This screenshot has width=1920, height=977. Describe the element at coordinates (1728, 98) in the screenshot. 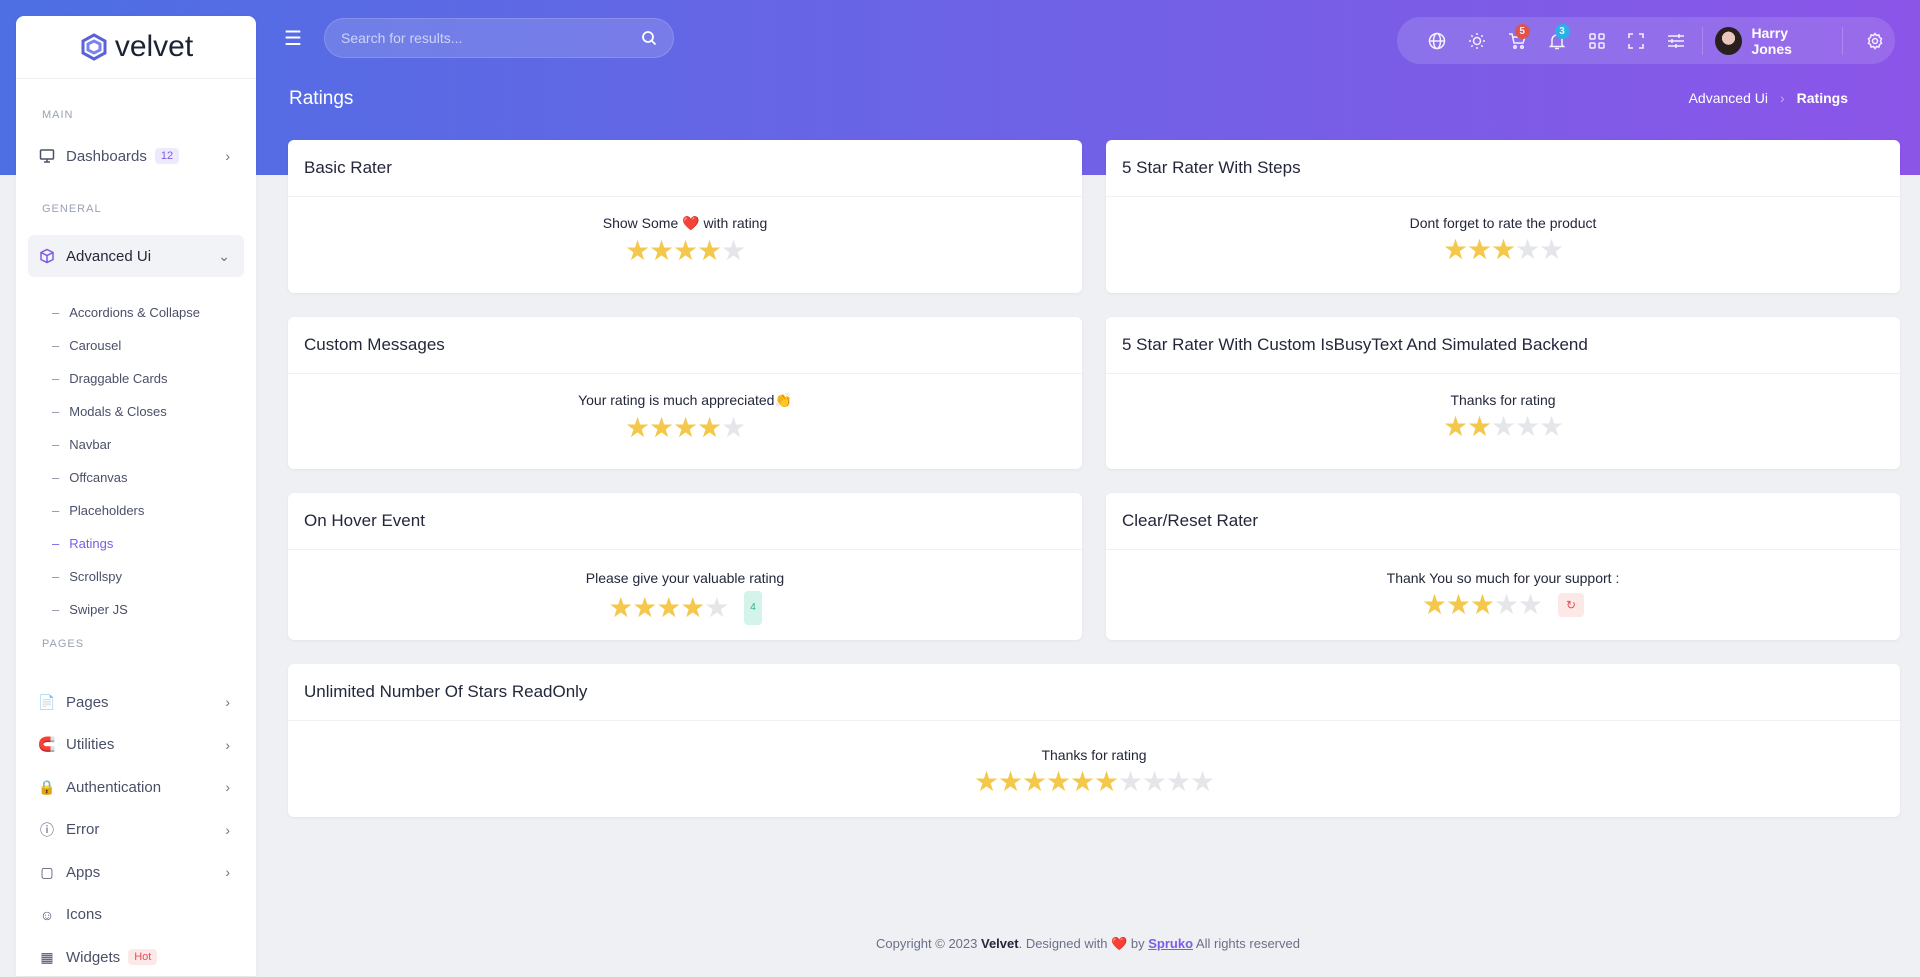

I see `breadcrumb-link: Advanced Ui` at that location.